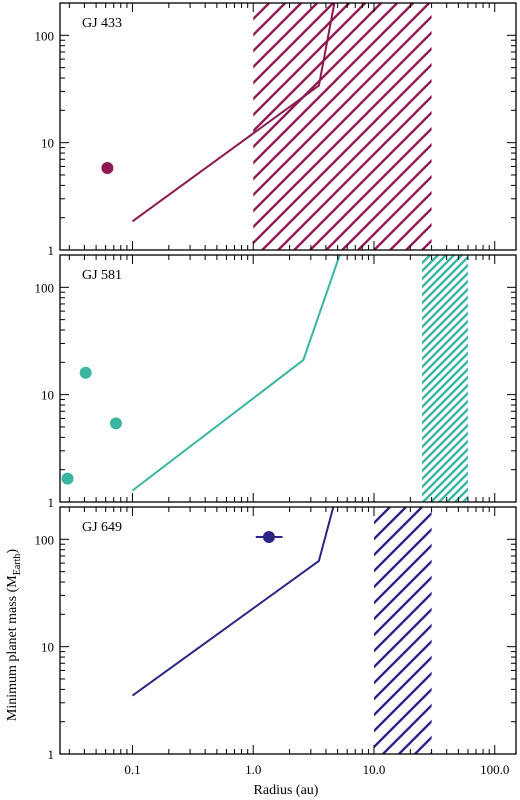 The image size is (520, 800). What do you see at coordinates (286, 790) in the screenshot?
I see `x-axis-label: Radius (au)` at bounding box center [286, 790].